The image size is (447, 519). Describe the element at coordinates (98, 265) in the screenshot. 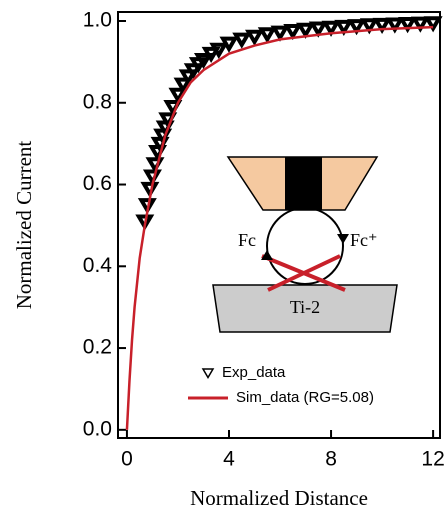

I see `y-tick-label: 0.4` at that location.